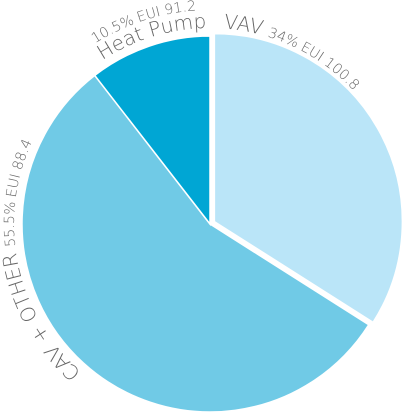 This screenshot has height=415, width=413. What do you see at coordinates (10, 224) in the screenshot?
I see `percent-label: 55.5%` at bounding box center [10, 224].